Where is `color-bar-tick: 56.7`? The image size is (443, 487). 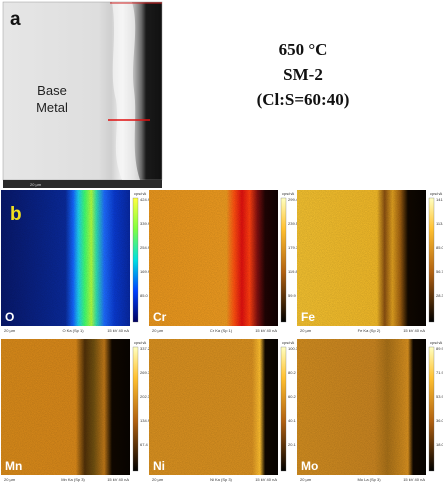 color-bar-tick: 56.7 is located at coordinates (439, 271).